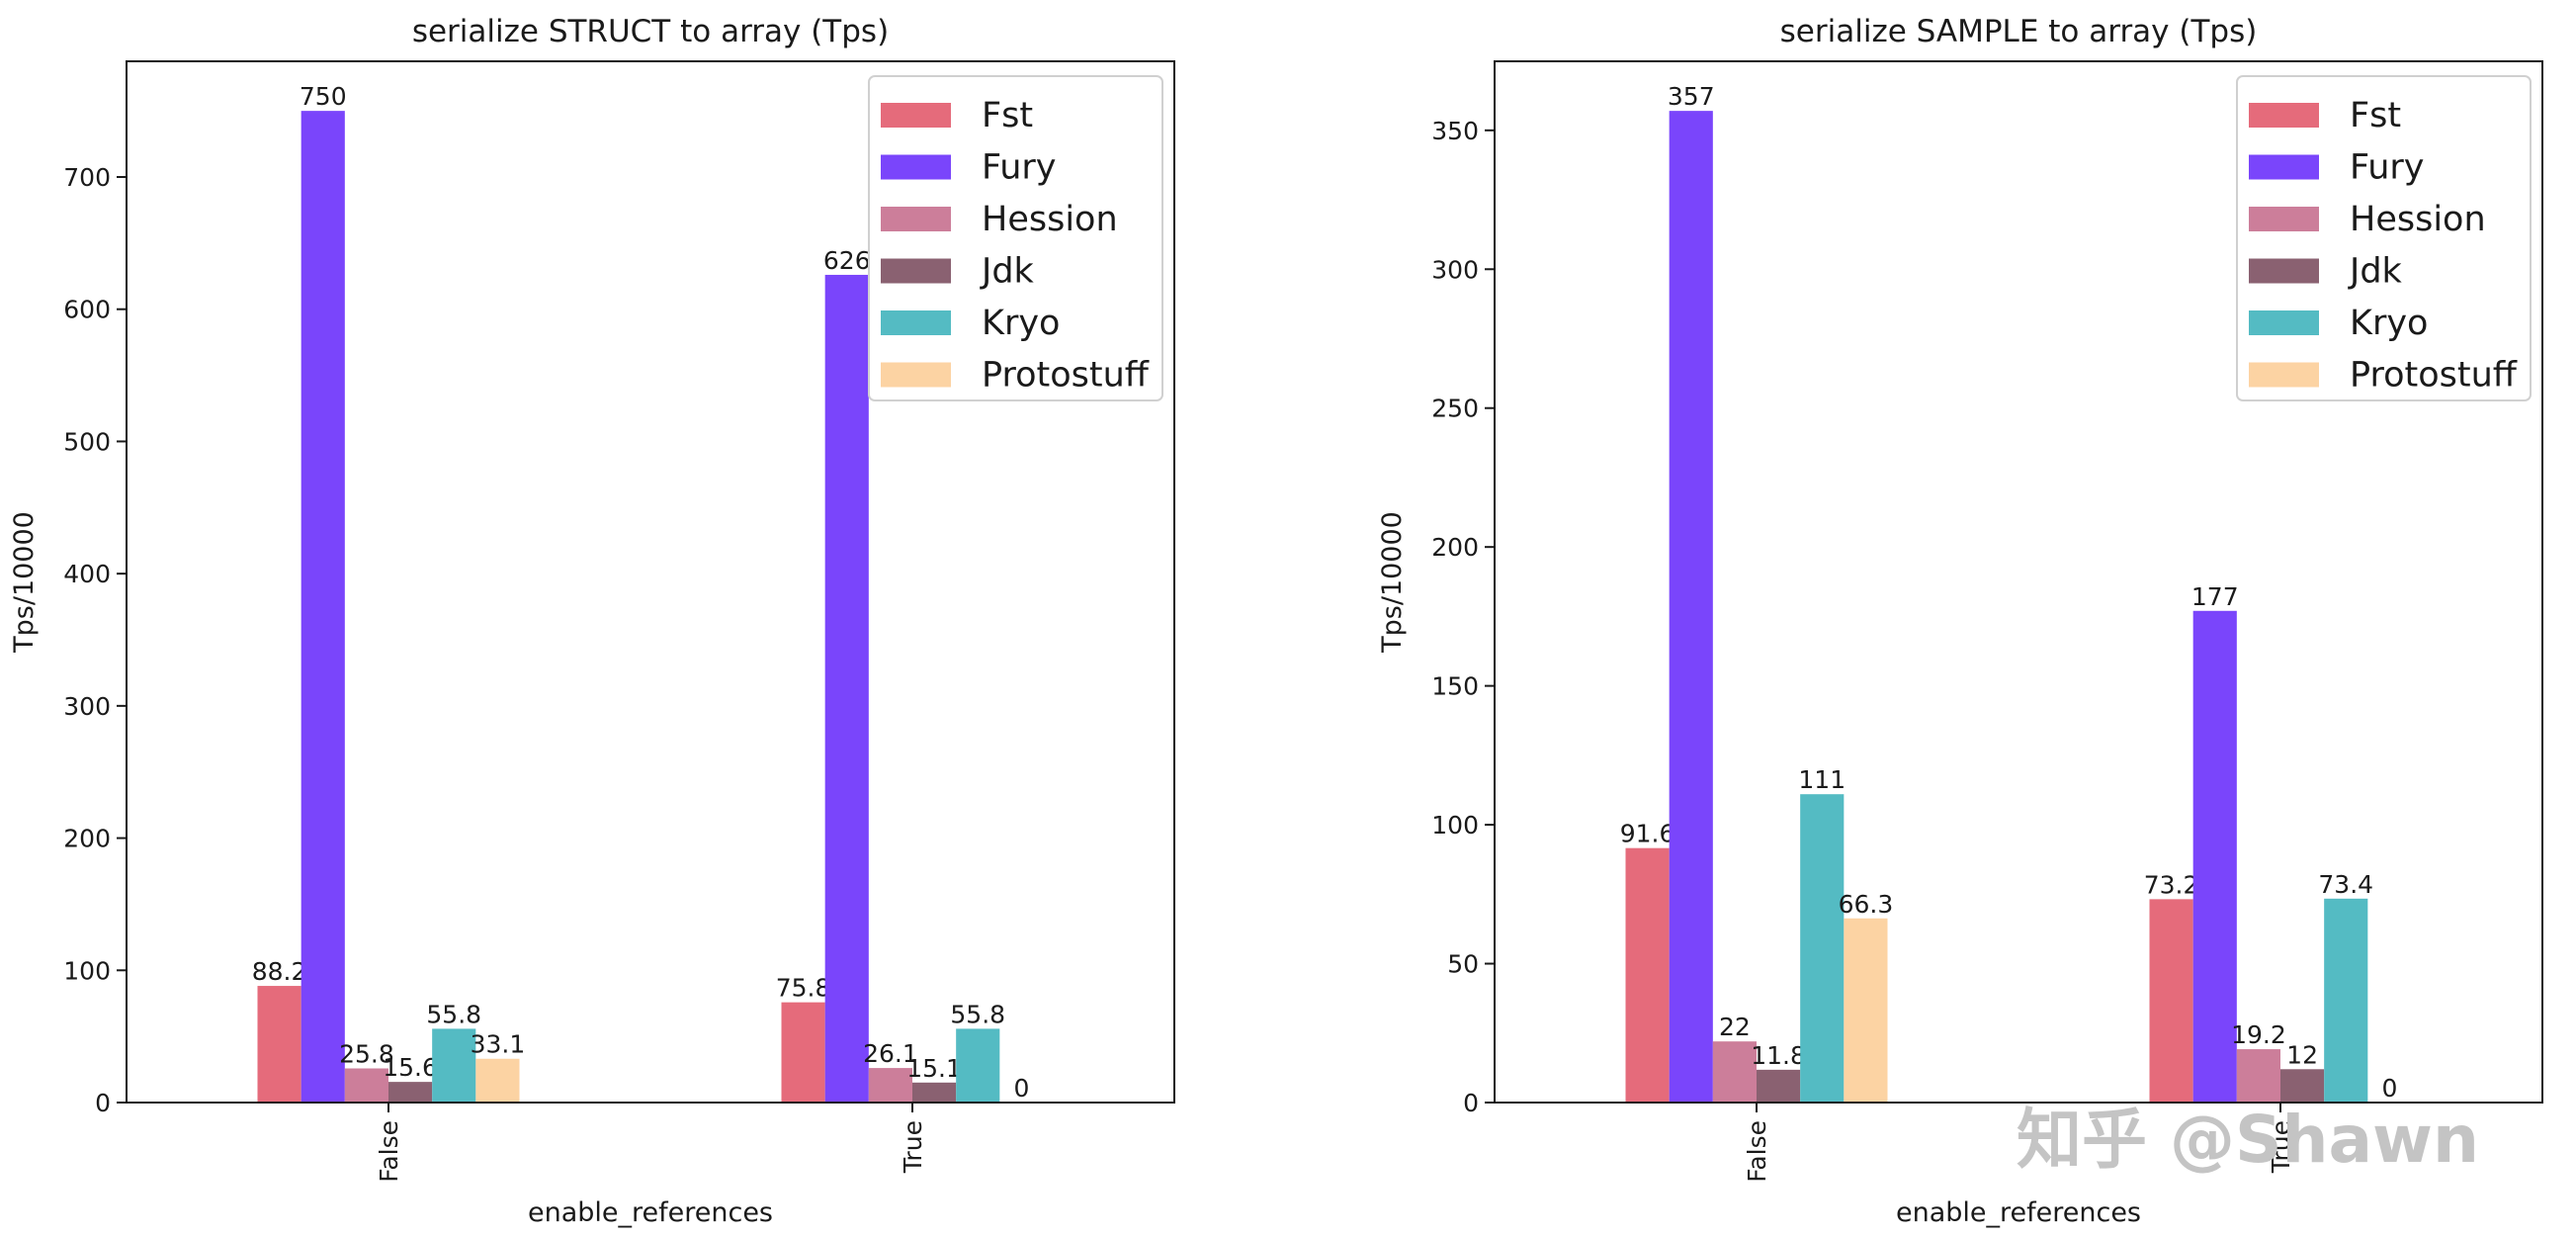 This screenshot has height=1238, width=2576. Describe the element at coordinates (1691, 96) in the screenshot. I see `bar-value-label: 357` at that location.